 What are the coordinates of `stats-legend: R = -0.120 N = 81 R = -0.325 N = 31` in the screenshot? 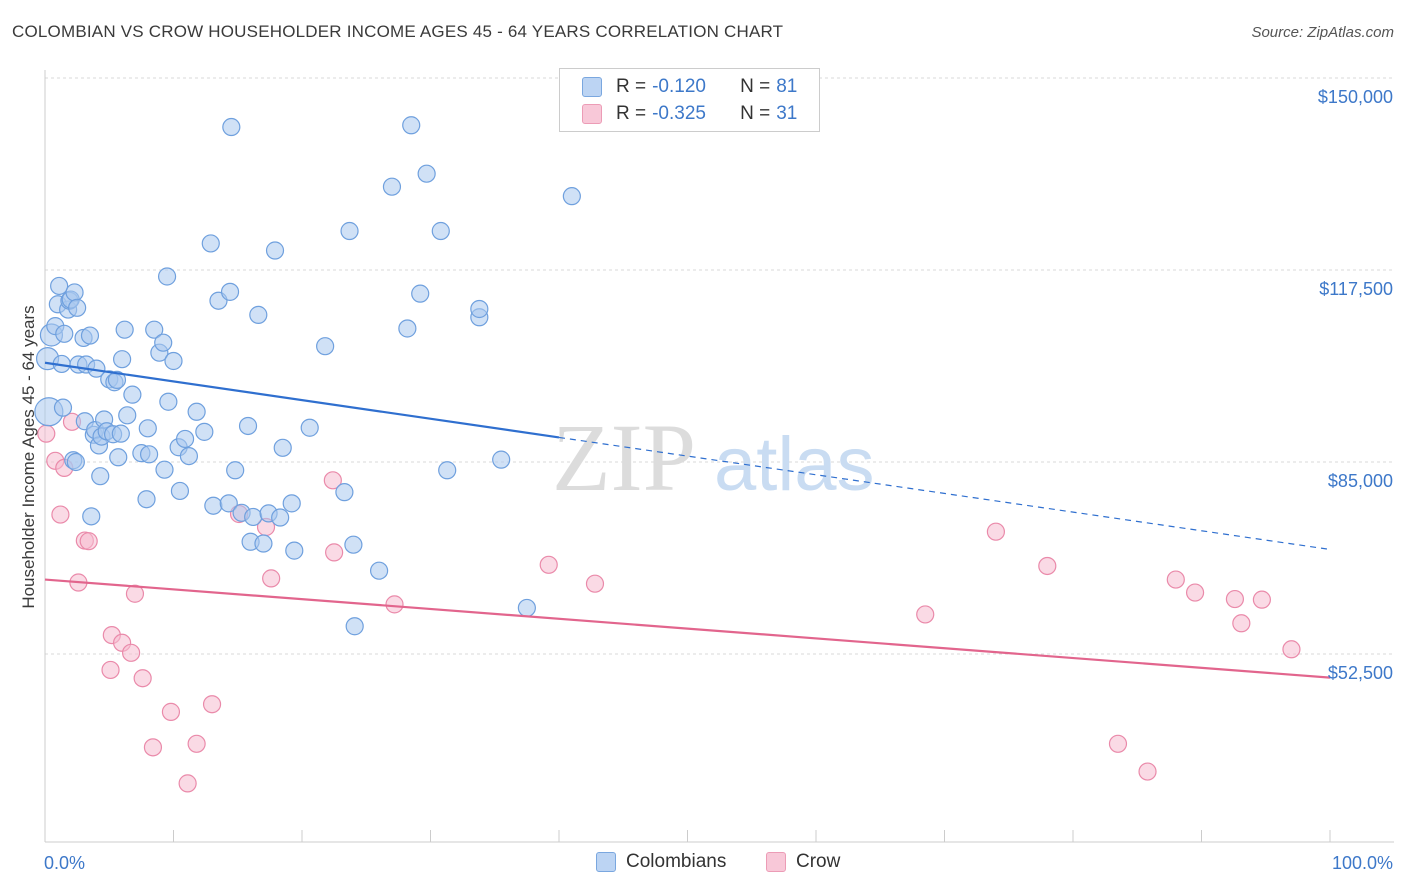 It's located at (689, 100).